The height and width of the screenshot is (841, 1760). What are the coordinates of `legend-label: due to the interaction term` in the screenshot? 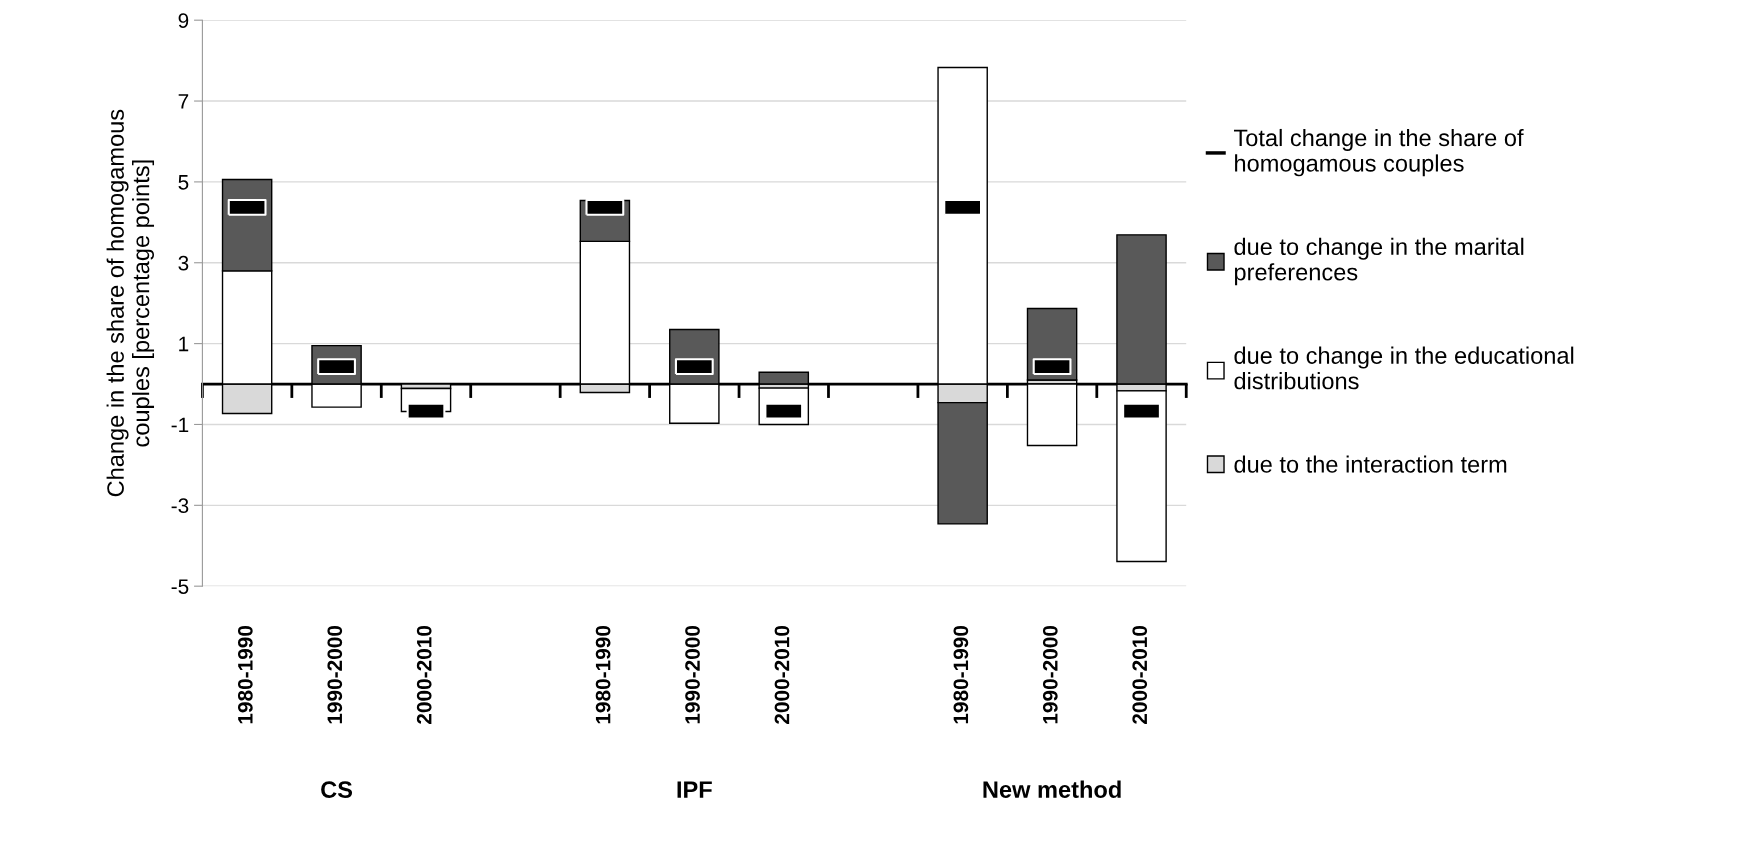 It's located at (1370, 464).